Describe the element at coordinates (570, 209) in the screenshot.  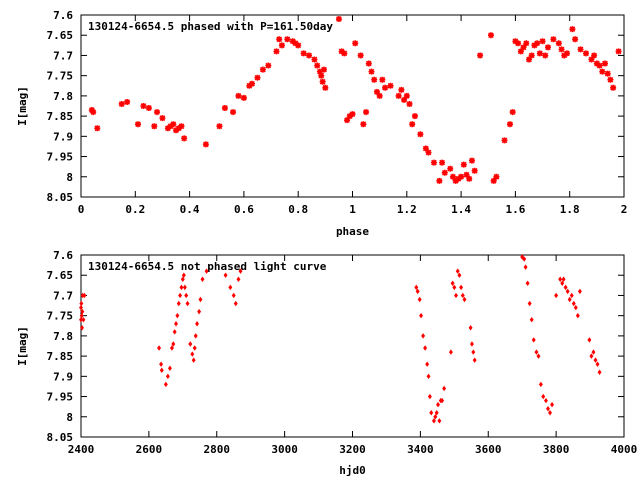
I see `x-tick-label: 1.8` at that location.